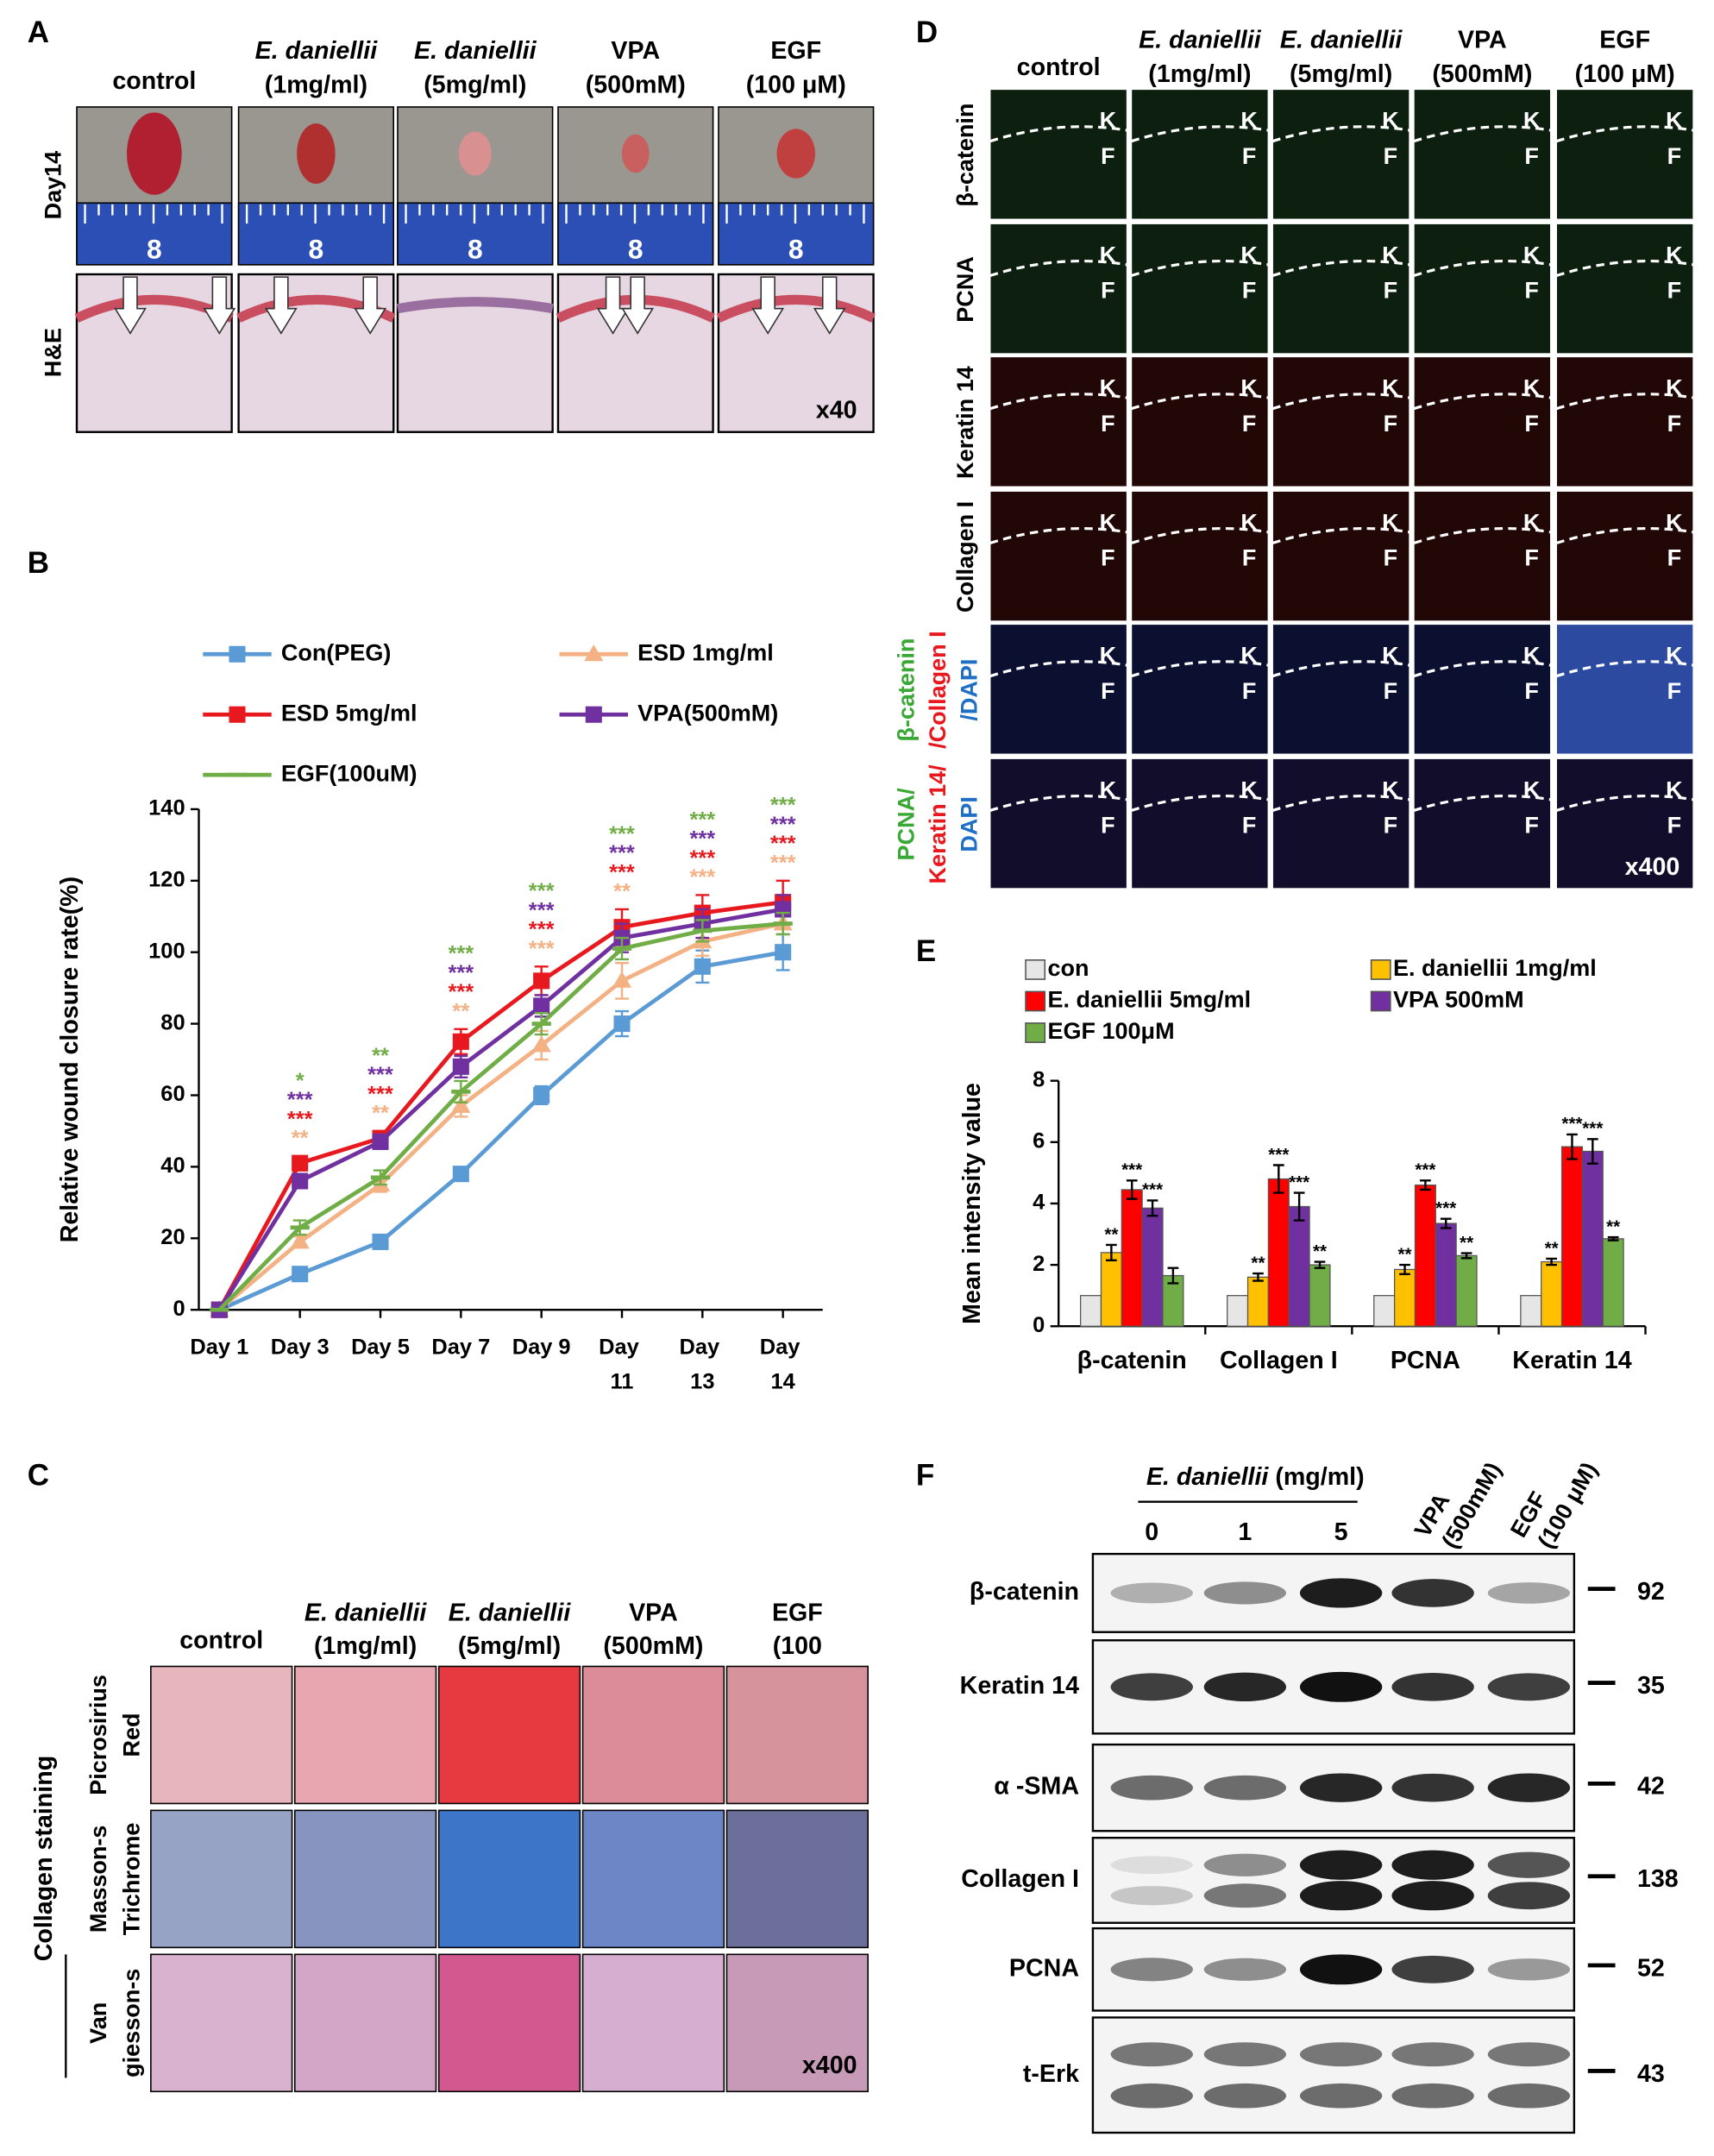 The height and width of the screenshot is (2156, 1714). Describe the element at coordinates (798, 1646) in the screenshot. I see `column-dose: (100` at that location.